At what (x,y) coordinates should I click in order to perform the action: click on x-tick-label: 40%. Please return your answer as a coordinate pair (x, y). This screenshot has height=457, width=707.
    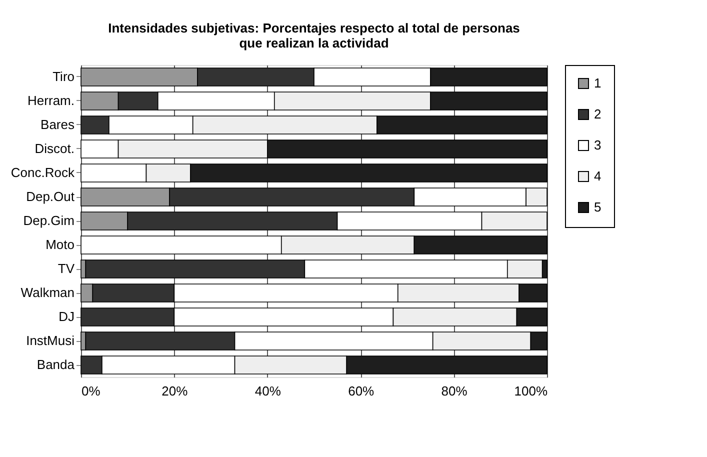
    Looking at the image, I should click on (268, 391).